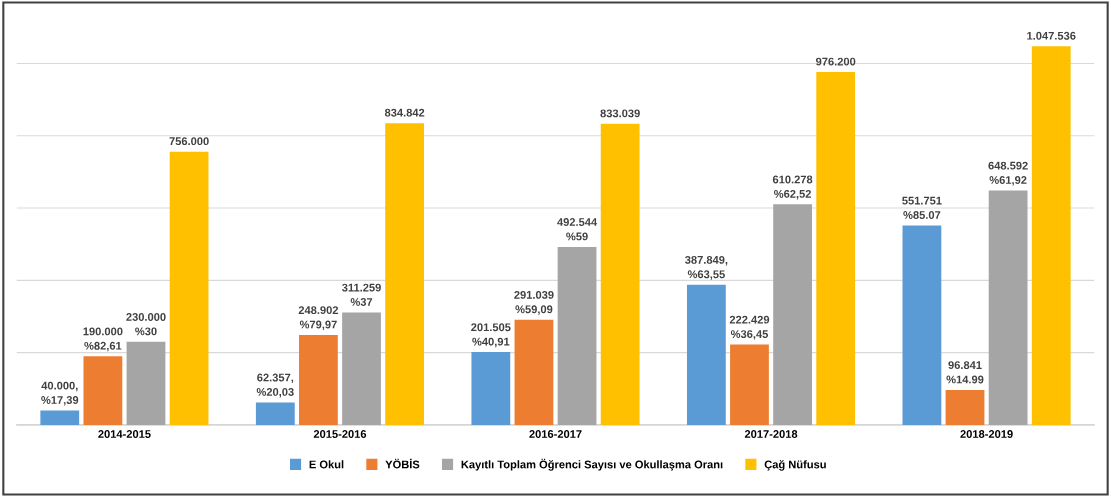 Image resolution: width=1111 pixels, height=497 pixels. Describe the element at coordinates (922, 207) in the screenshot. I see `data-label: 551.751 %85.07` at that location.